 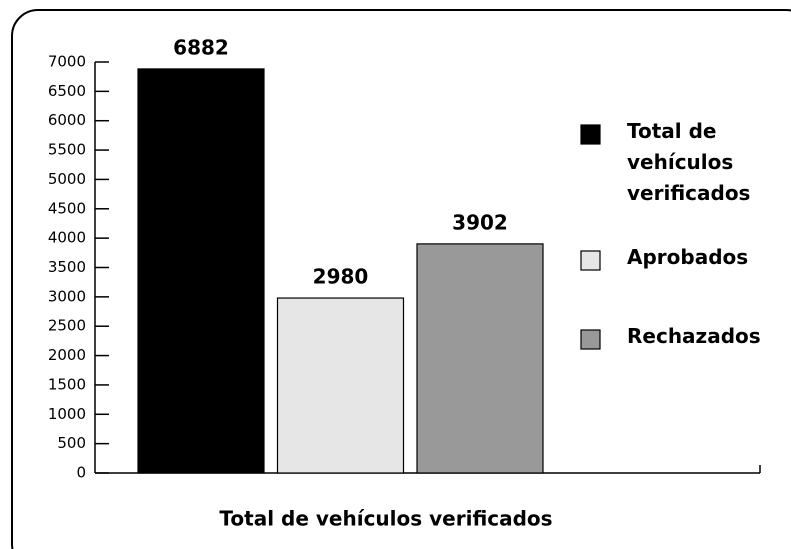 I want to click on legend-label: Aprobados, so click(x=688, y=257).